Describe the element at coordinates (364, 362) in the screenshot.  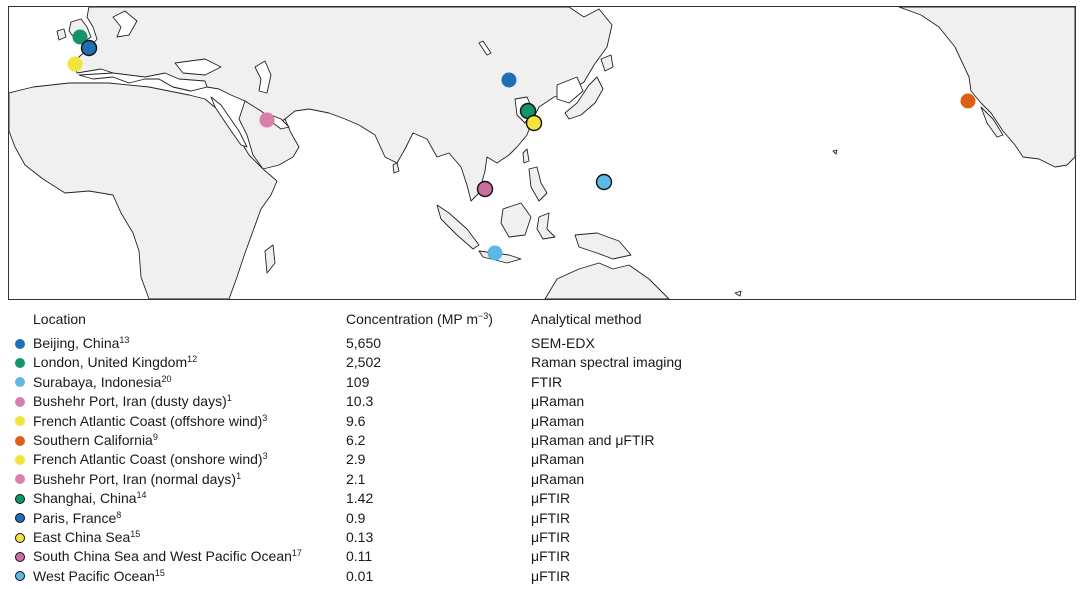
I see `concentration-value: 2,502` at that location.